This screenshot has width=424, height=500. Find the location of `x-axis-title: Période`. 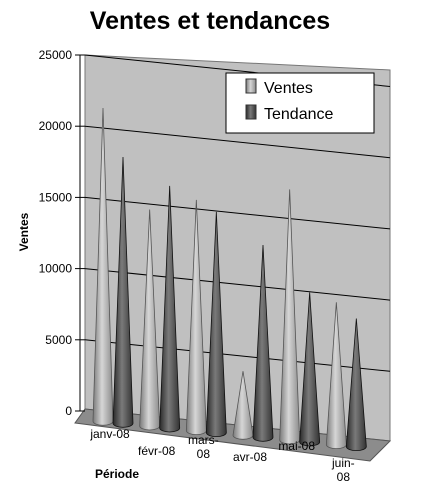

x-axis-title: Période is located at coordinates (117, 474).